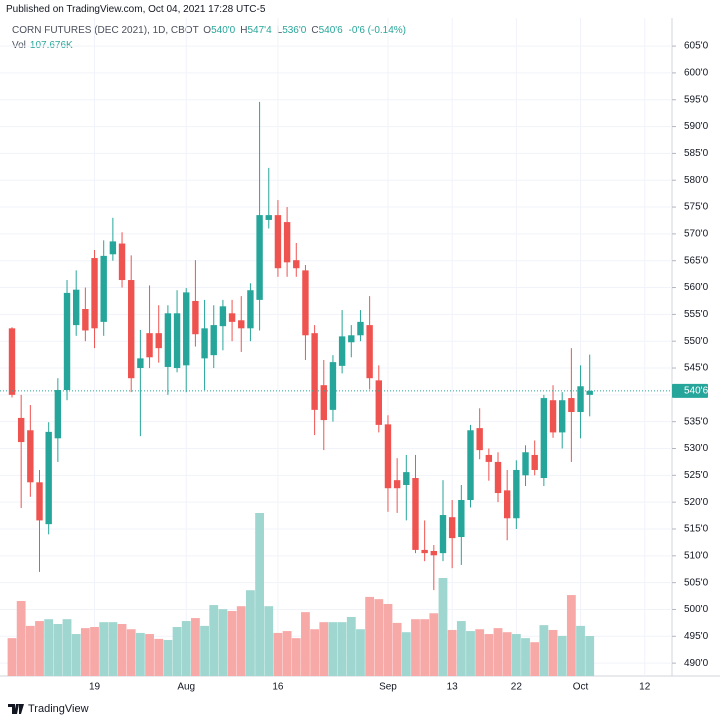 This screenshot has height=722, width=720. I want to click on y-tick-label: 490'0, so click(696, 663).